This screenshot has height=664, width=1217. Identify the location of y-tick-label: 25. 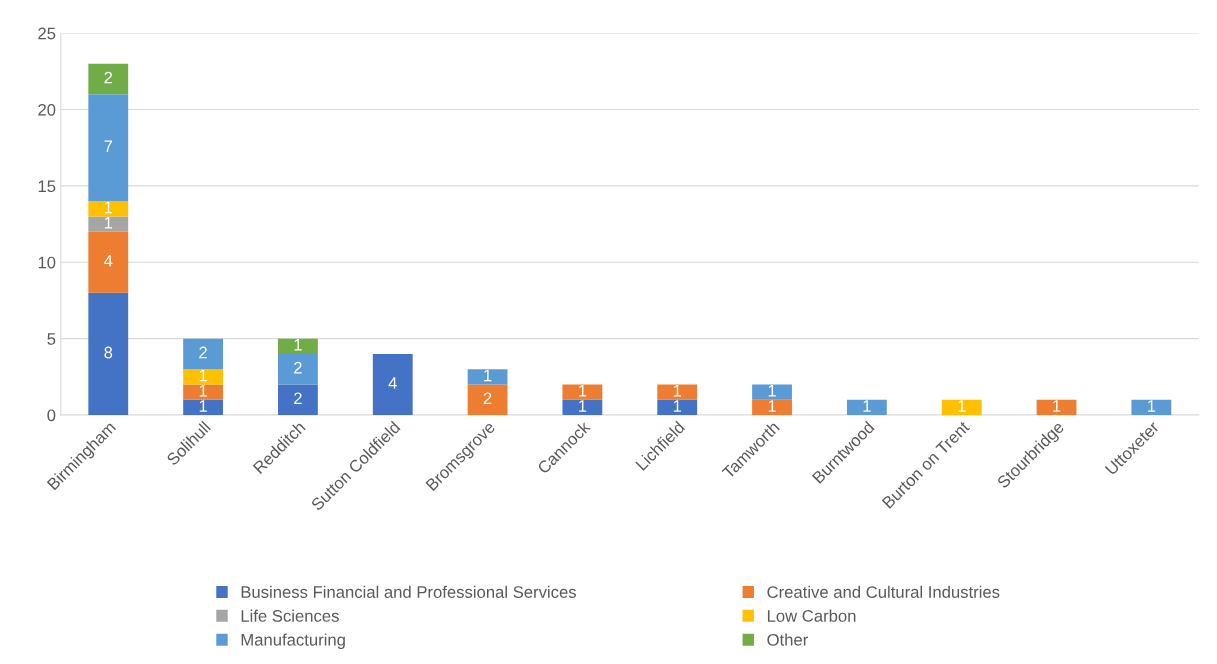
(47, 33).